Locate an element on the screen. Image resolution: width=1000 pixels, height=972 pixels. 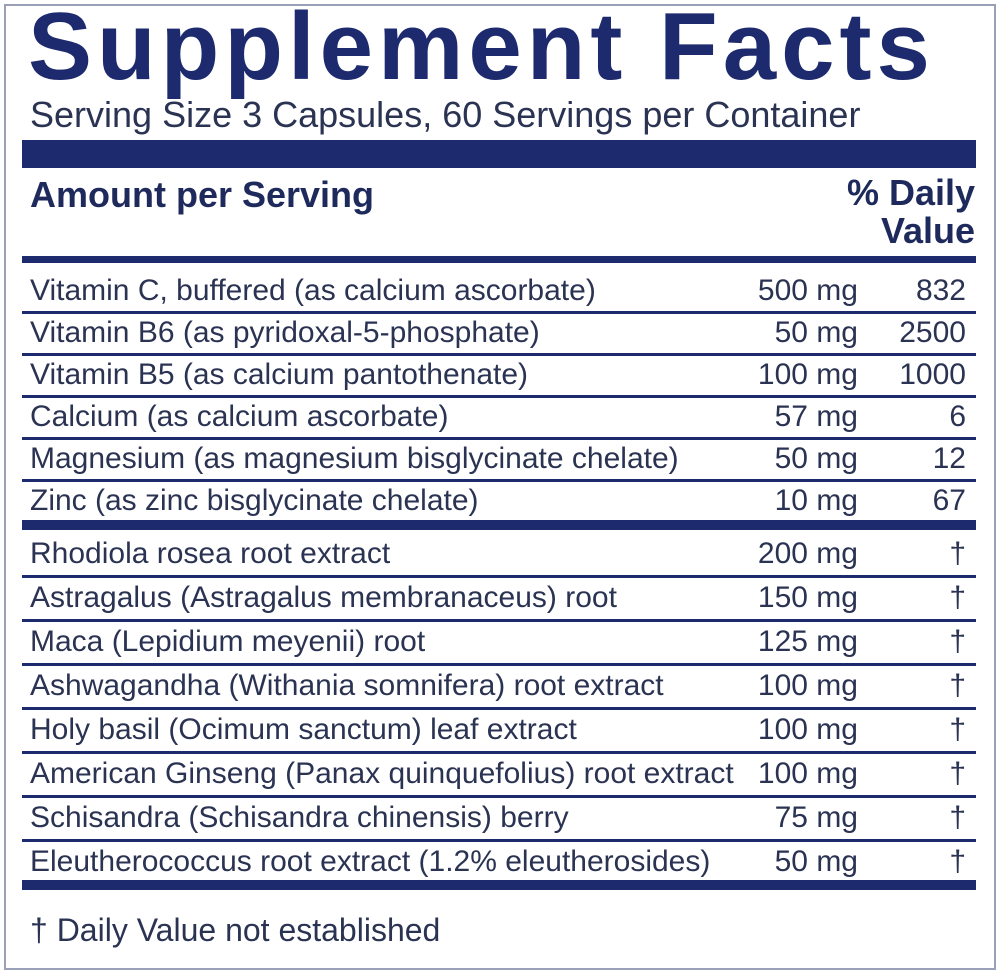
amount: 10 mg is located at coordinates (816, 500).